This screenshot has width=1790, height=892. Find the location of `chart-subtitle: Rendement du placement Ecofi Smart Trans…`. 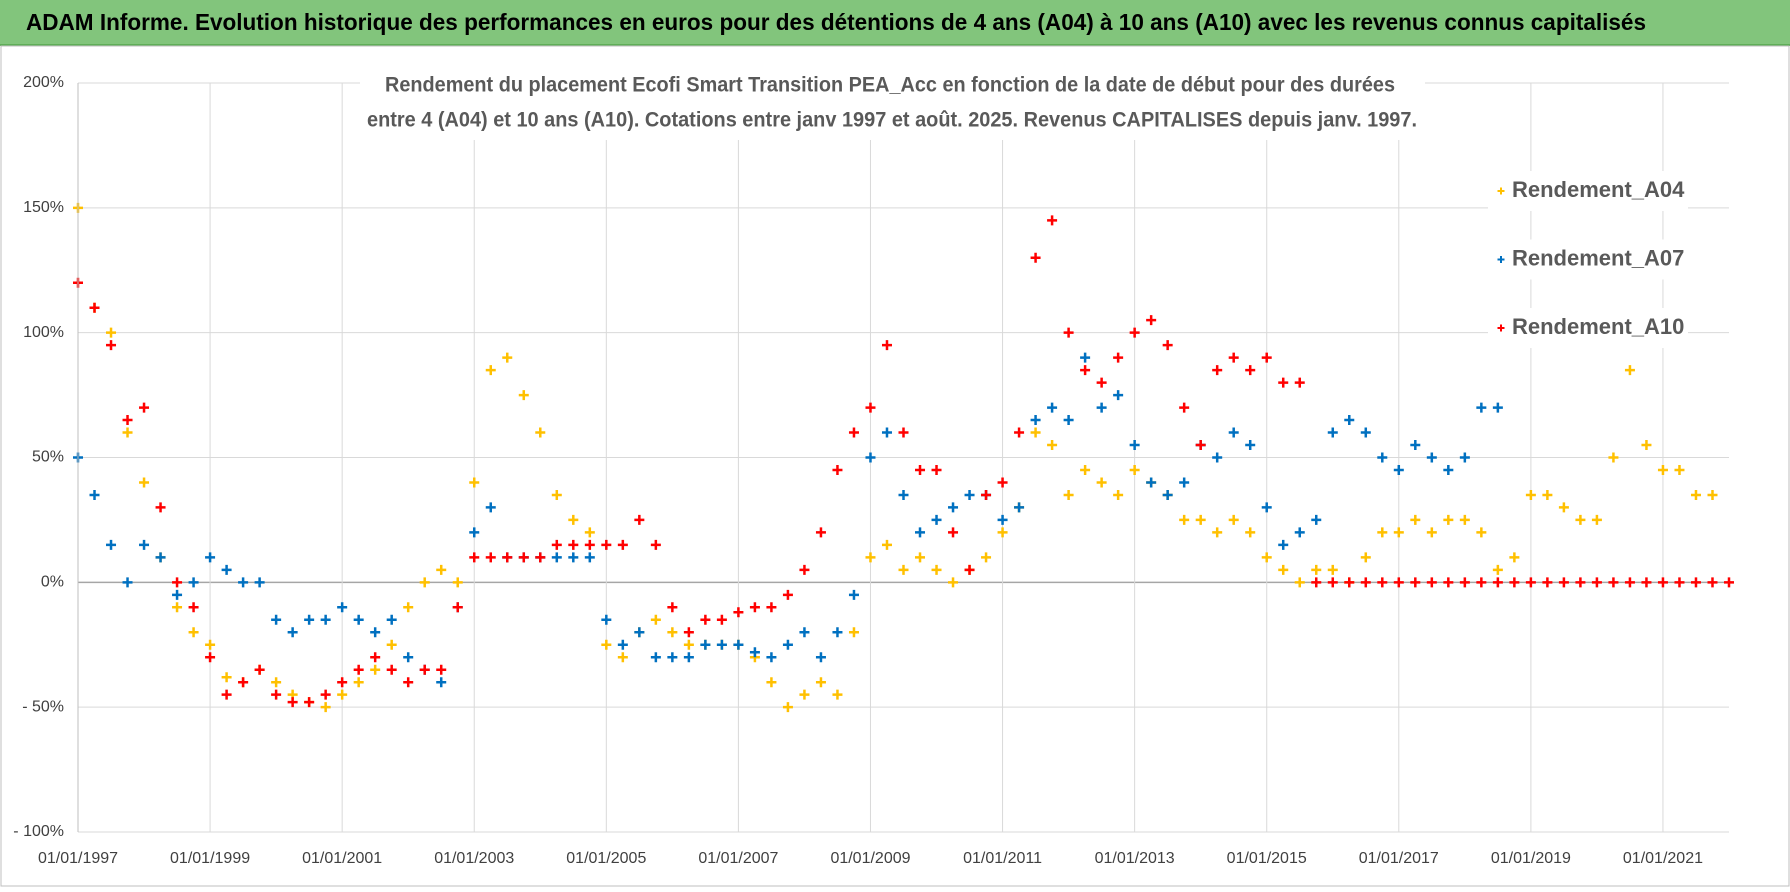

chart-subtitle: Rendement du placement Ecofi Smart Trans… is located at coordinates (890, 85).